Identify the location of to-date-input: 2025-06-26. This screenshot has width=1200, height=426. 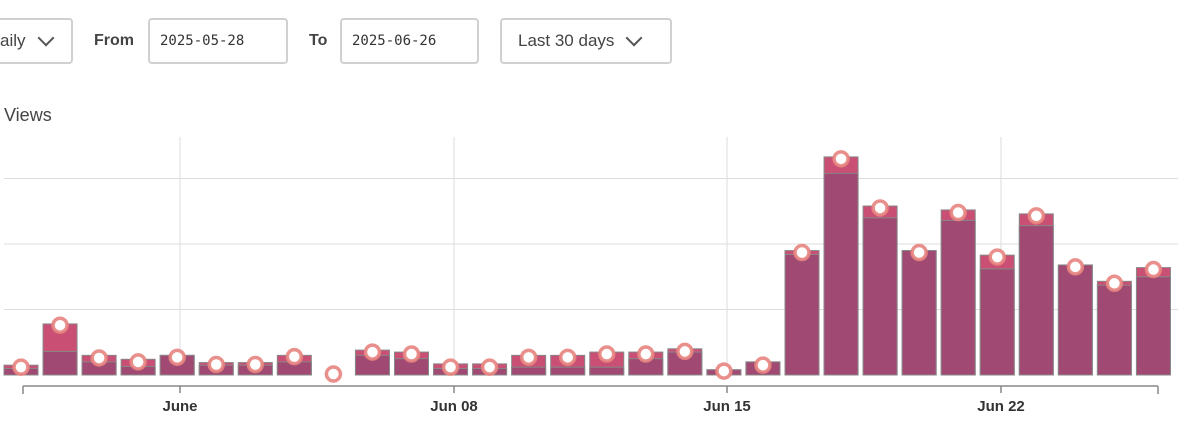
(409, 41).